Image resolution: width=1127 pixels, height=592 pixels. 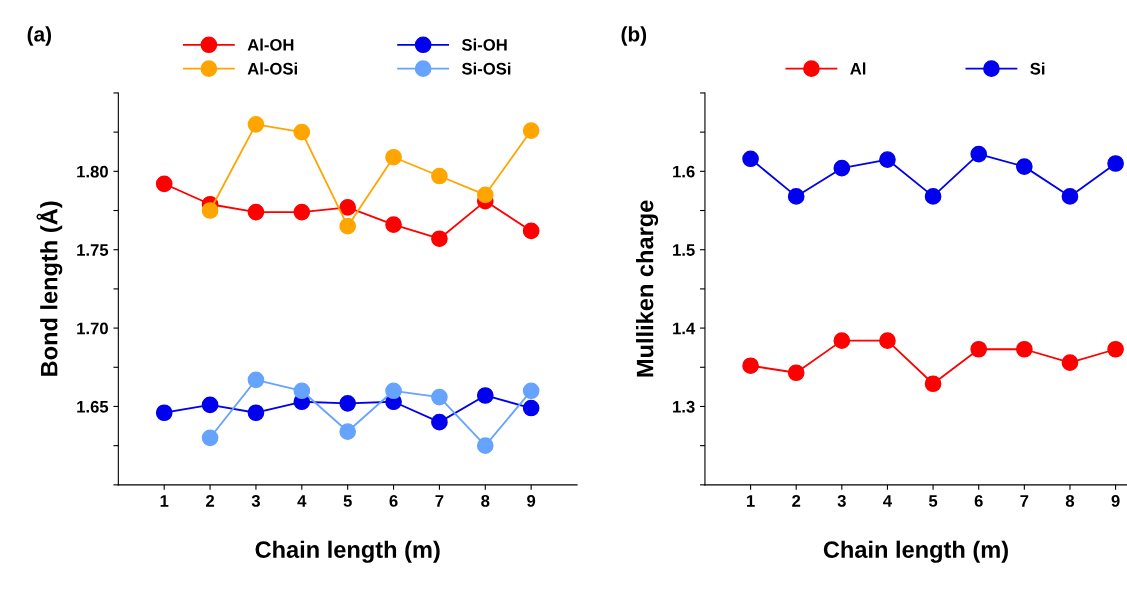 What do you see at coordinates (93, 406) in the screenshot?
I see `y-tick-label: 1.65` at bounding box center [93, 406].